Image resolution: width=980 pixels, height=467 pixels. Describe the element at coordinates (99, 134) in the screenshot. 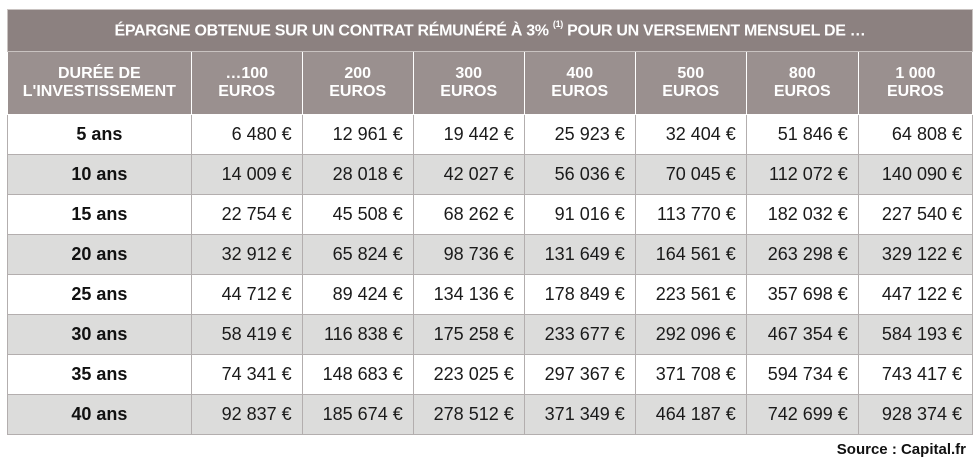

I see `duration-cell: 5 ans` at that location.